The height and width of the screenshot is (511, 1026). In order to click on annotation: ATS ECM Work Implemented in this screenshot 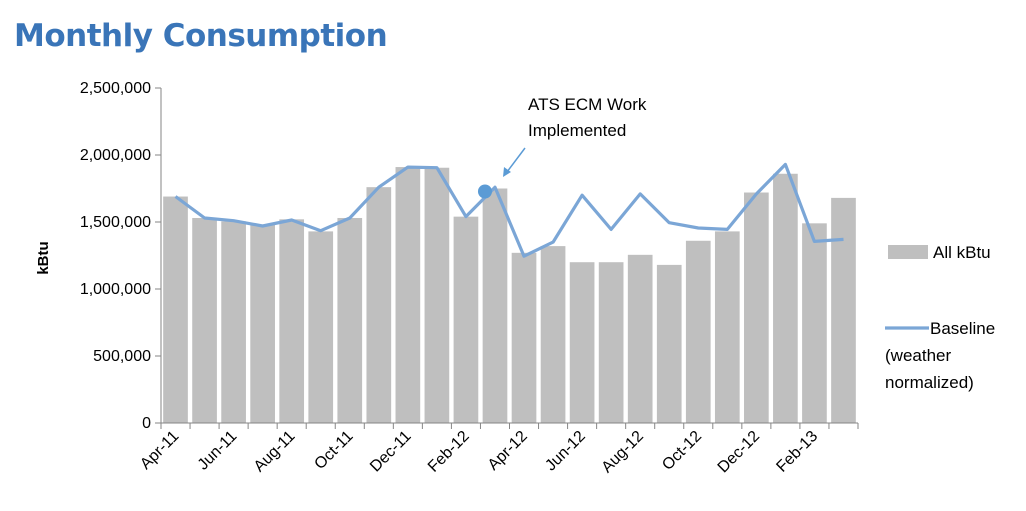, I will do `click(562, 147)`.